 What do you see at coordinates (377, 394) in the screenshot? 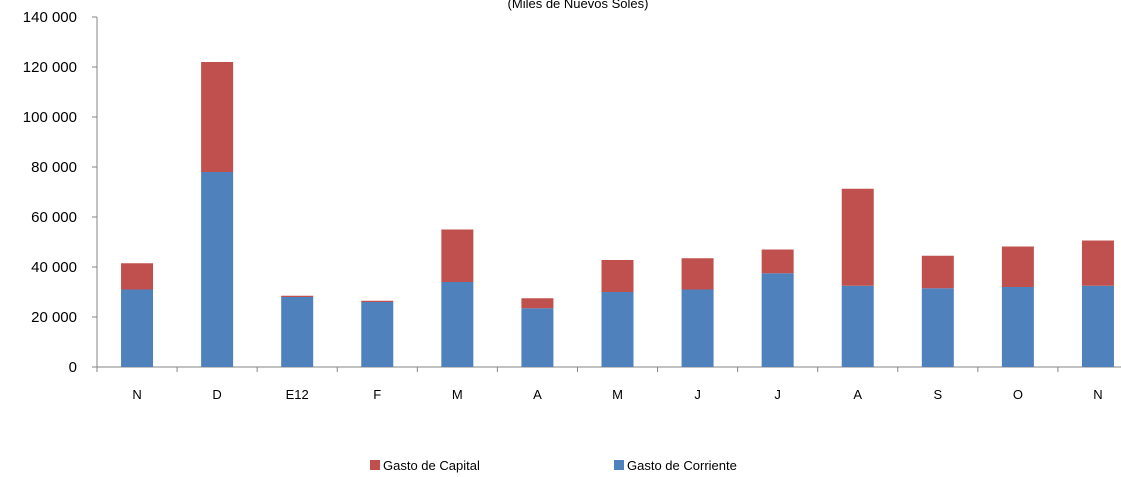
I see `x-tick-label: F` at bounding box center [377, 394].